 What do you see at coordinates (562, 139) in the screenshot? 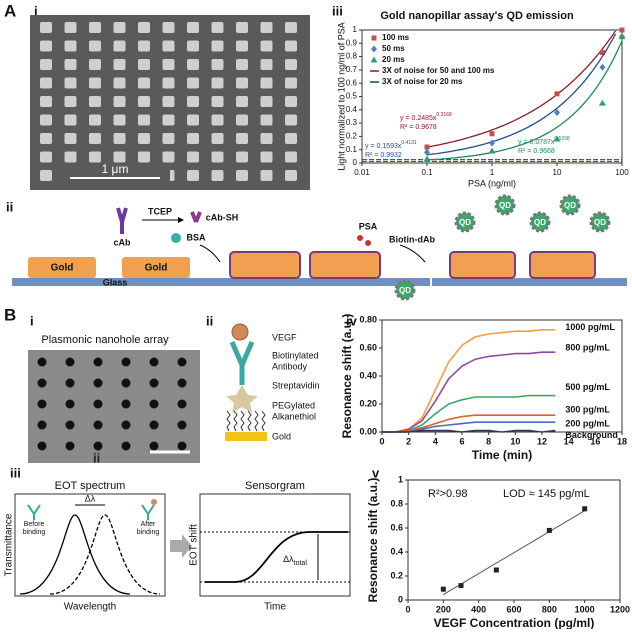
I see `exponent: 0.5338` at bounding box center [562, 139].